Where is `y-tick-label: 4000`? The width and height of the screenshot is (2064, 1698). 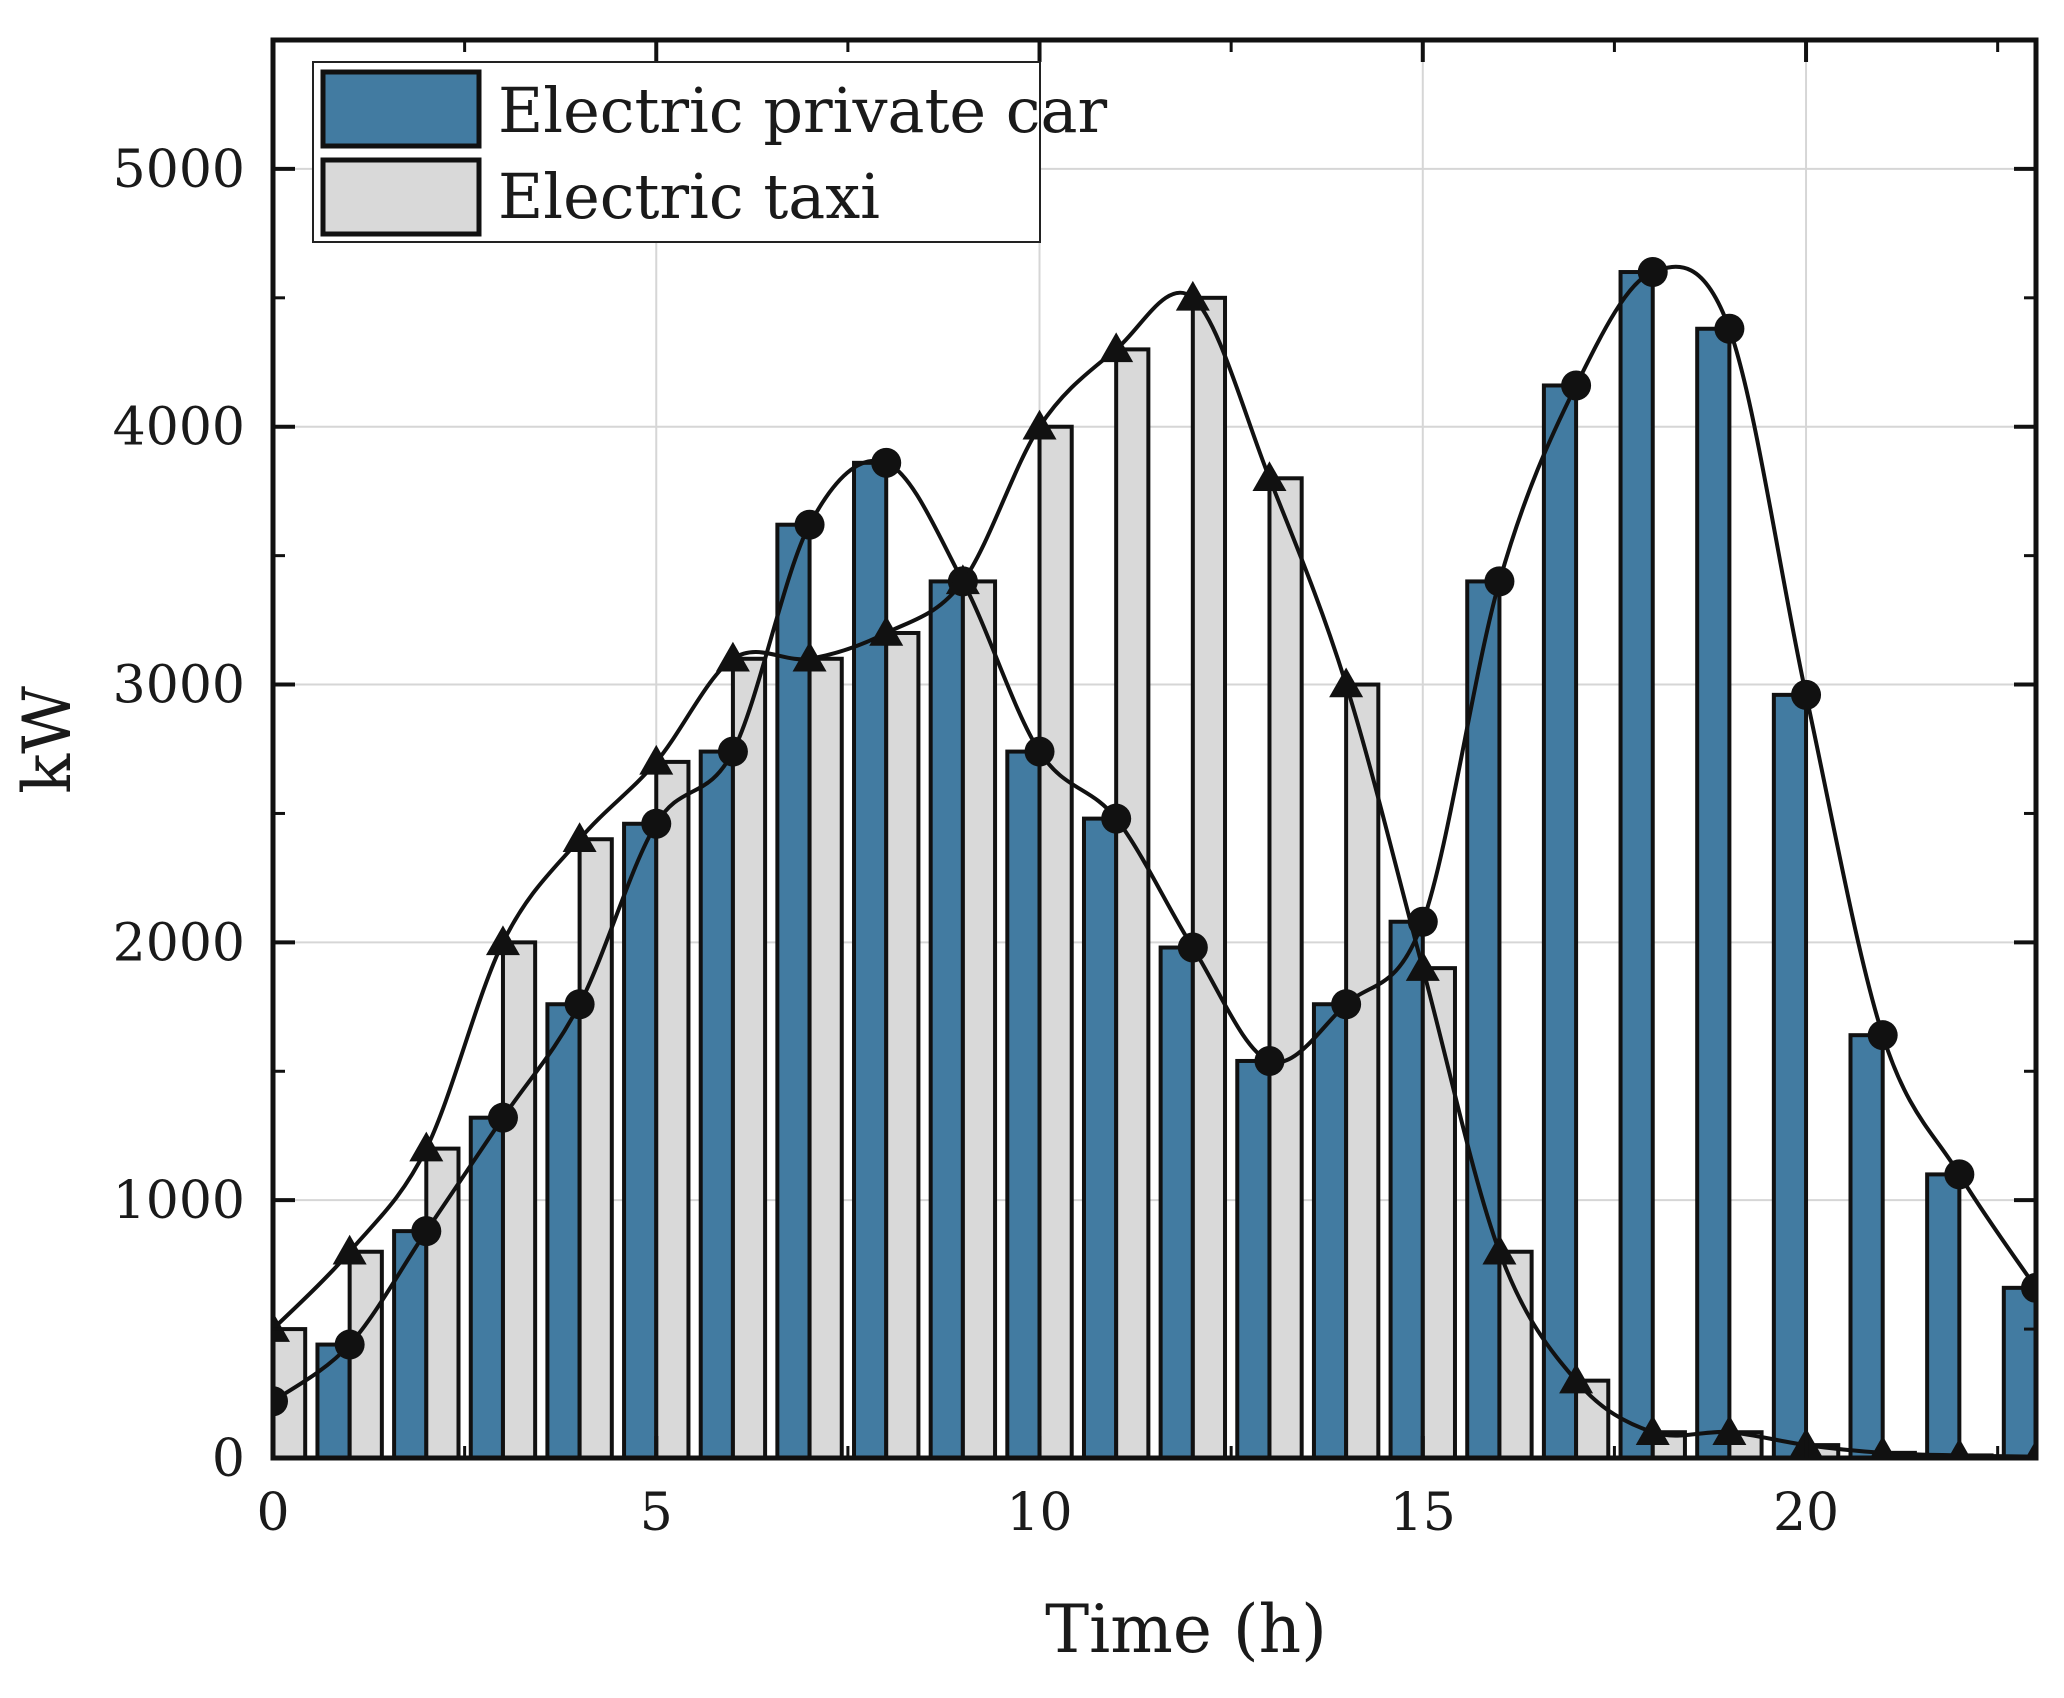 y-tick-label: 4000 is located at coordinates (179, 428).